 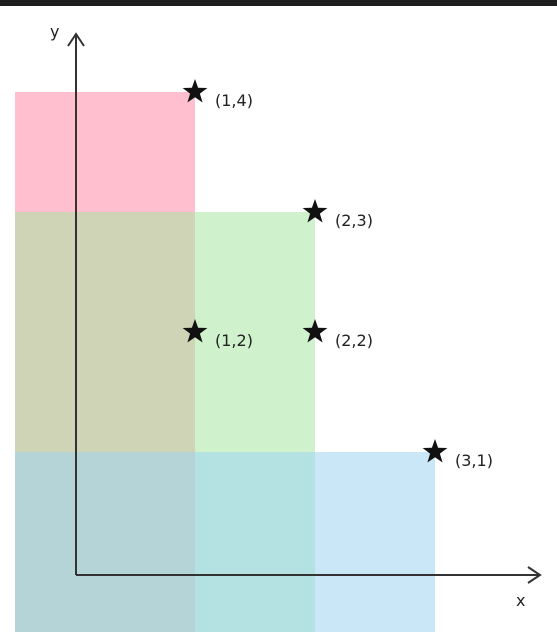 What do you see at coordinates (54, 31) in the screenshot?
I see `y-axis-label: y` at bounding box center [54, 31].